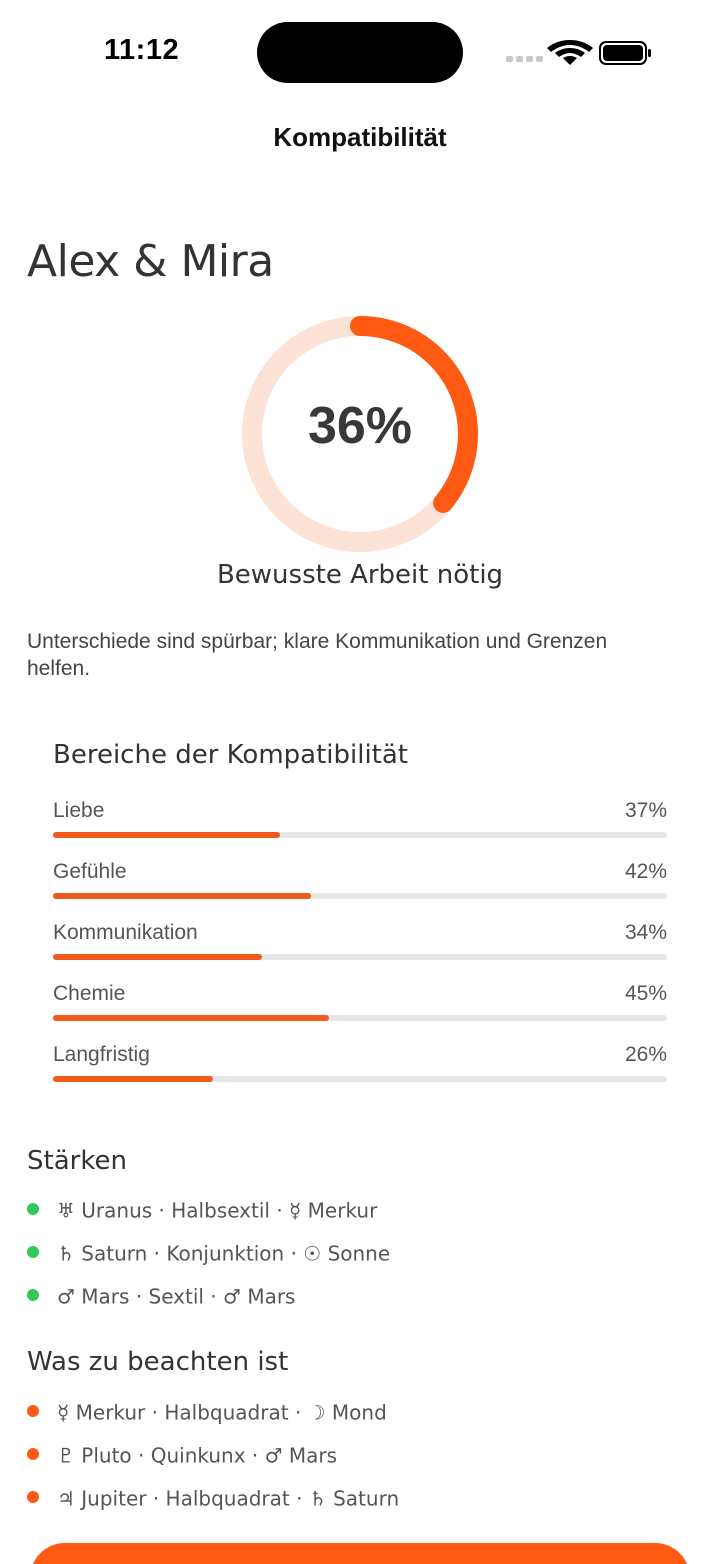 This screenshot has height=1564, width=720. What do you see at coordinates (360, 52) in the screenshot?
I see `dynamic-island` at bounding box center [360, 52].